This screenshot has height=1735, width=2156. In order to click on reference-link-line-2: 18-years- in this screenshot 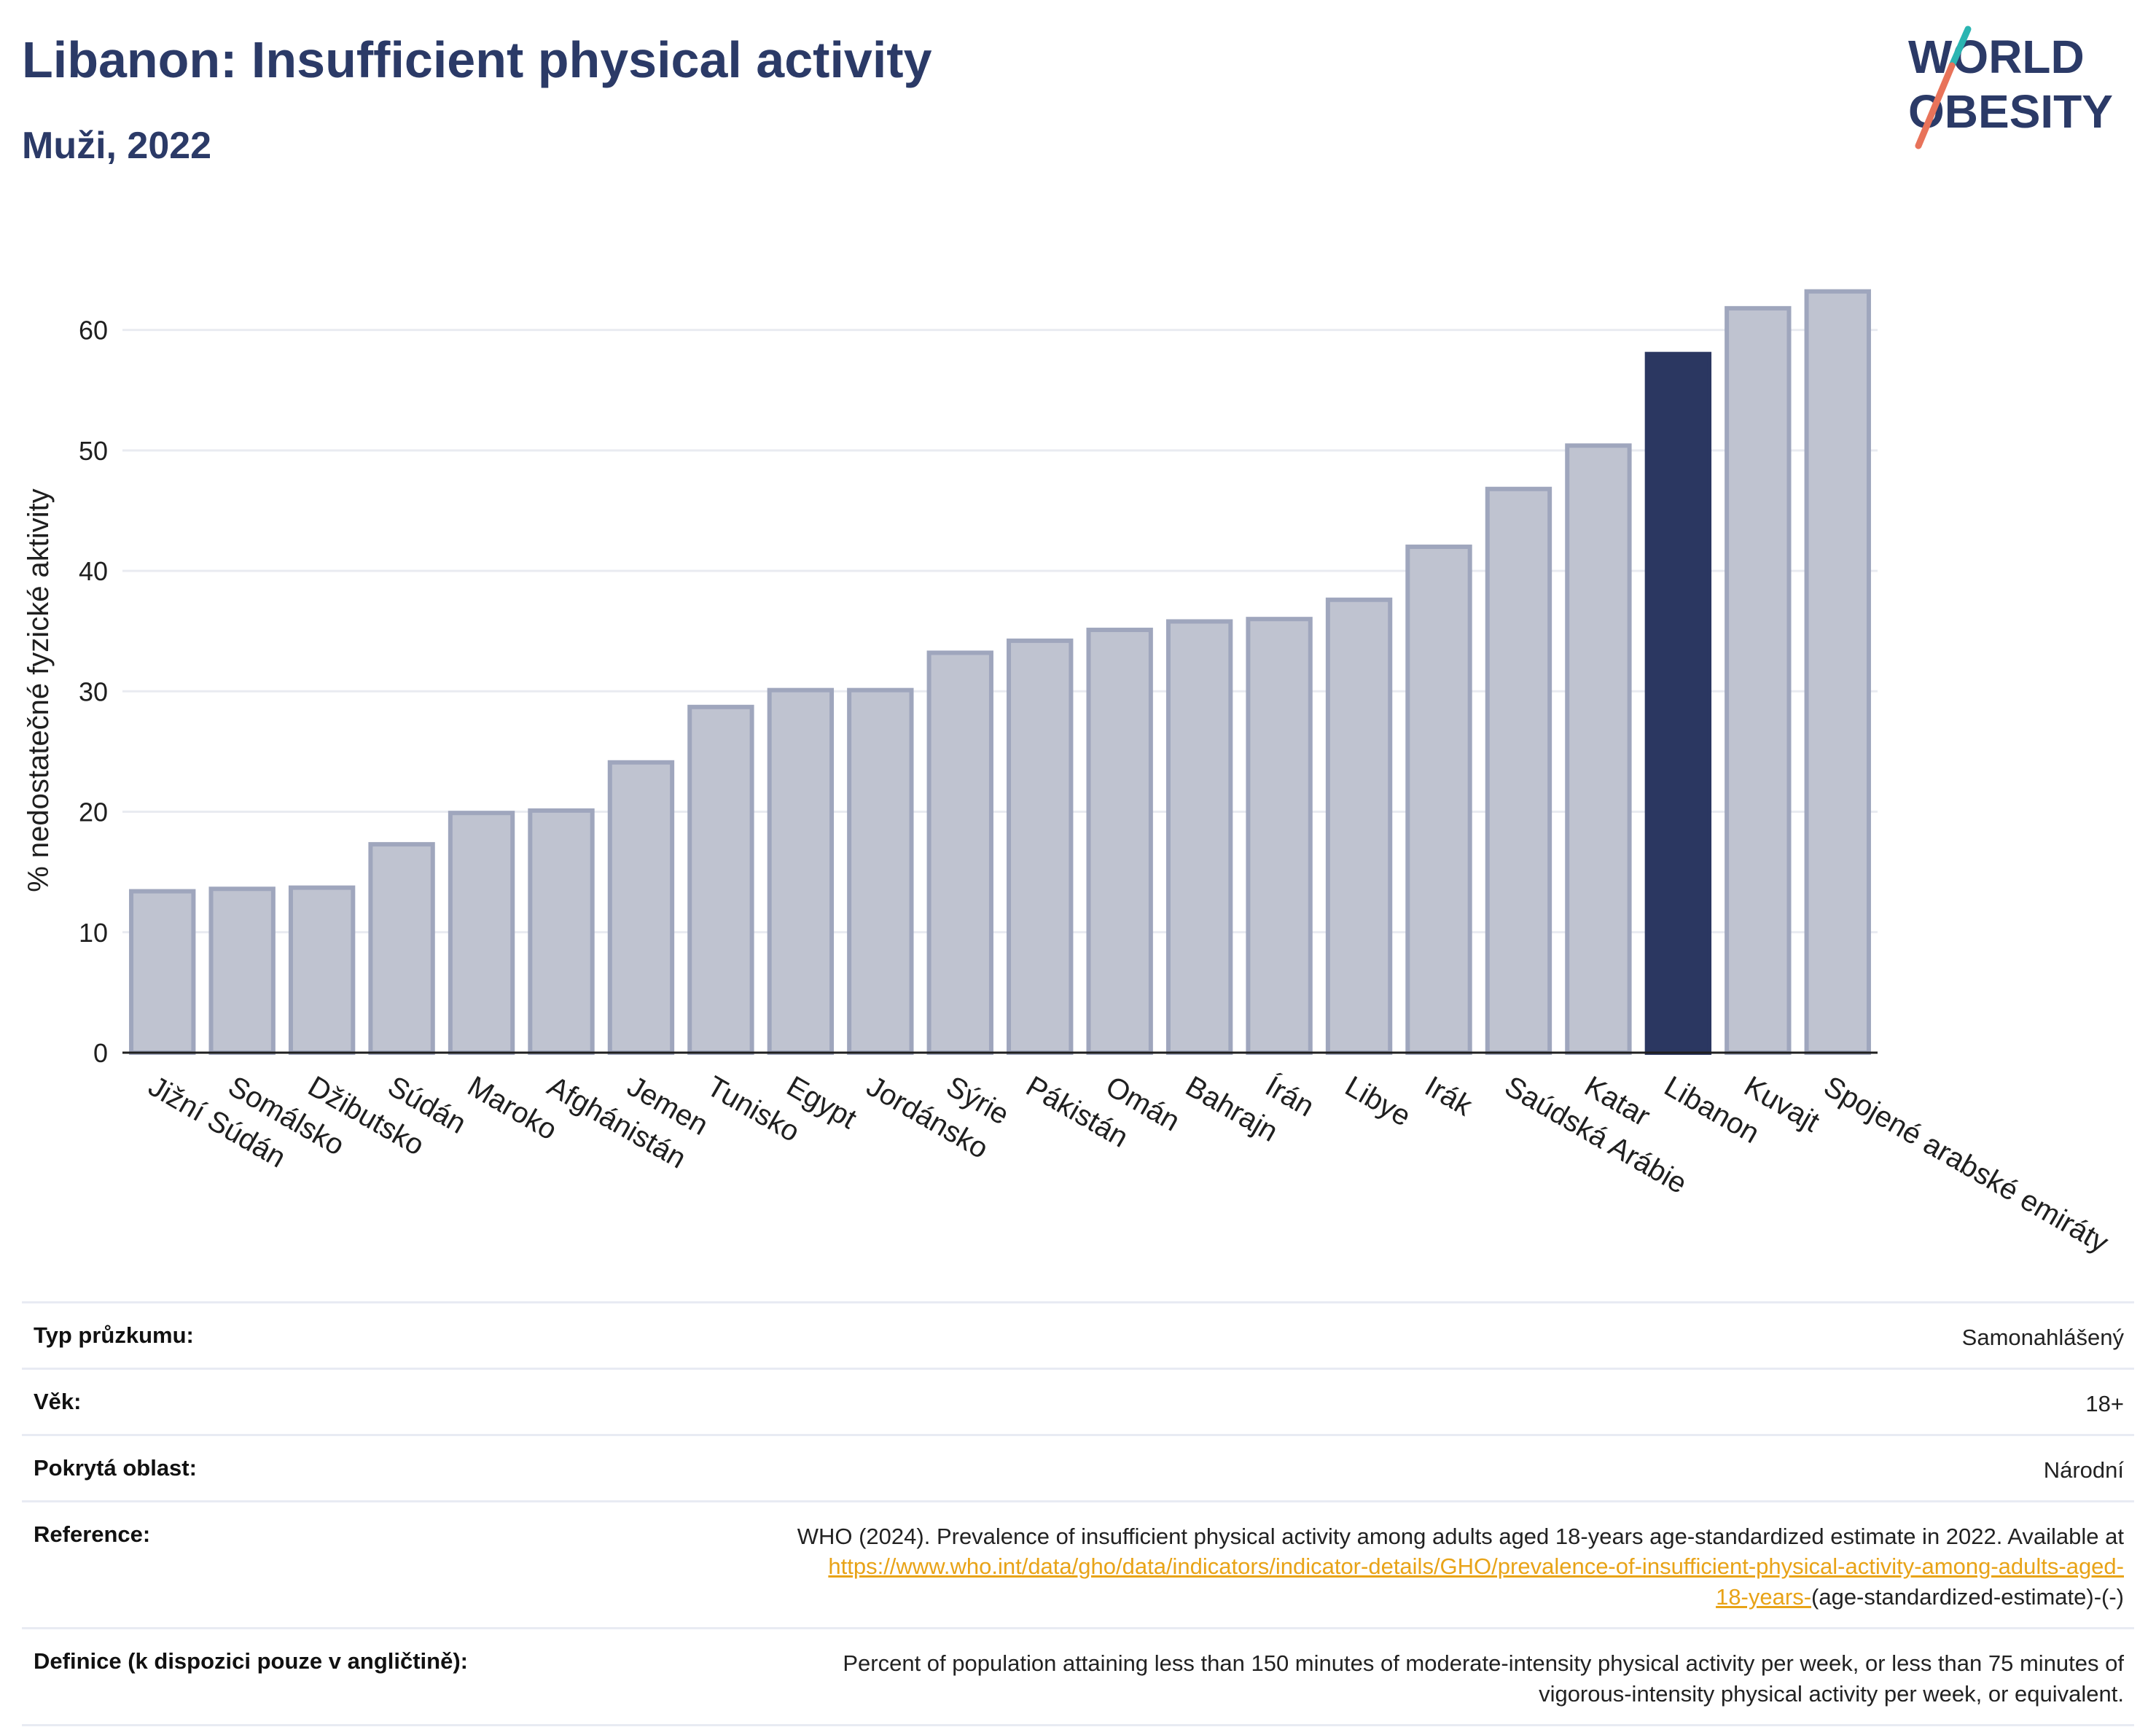, I will do `click(1764, 1597)`.